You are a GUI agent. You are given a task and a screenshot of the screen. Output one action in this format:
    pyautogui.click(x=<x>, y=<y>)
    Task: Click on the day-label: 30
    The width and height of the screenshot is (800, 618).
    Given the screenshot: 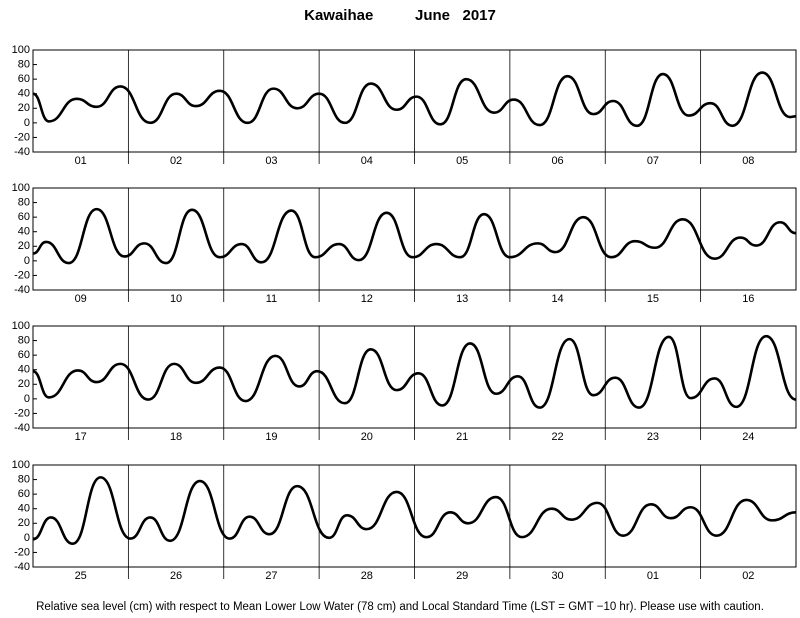 What is the action you would take?
    pyautogui.click(x=557, y=576)
    